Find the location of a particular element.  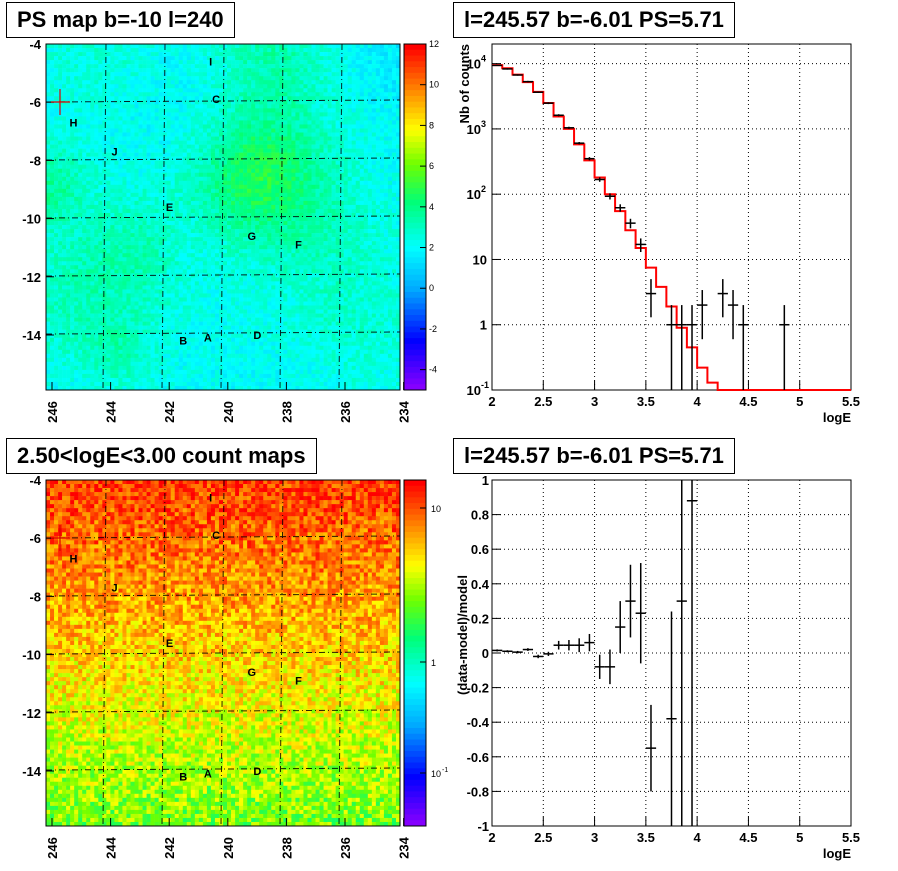

y-axis-label: Nb of counts is located at coordinates (464, 83).